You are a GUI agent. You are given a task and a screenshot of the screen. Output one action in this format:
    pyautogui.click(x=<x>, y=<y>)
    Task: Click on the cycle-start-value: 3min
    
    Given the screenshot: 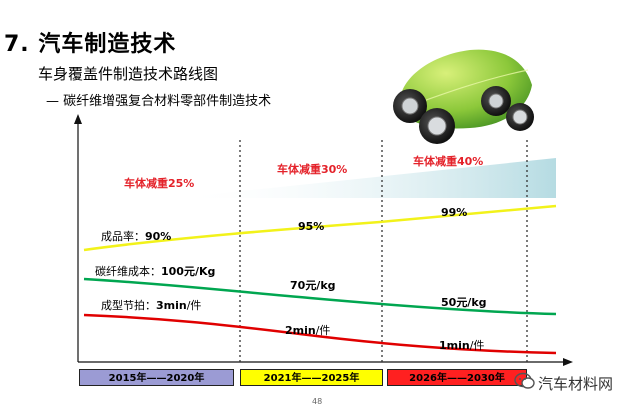 What is the action you would take?
    pyautogui.click(x=171, y=305)
    